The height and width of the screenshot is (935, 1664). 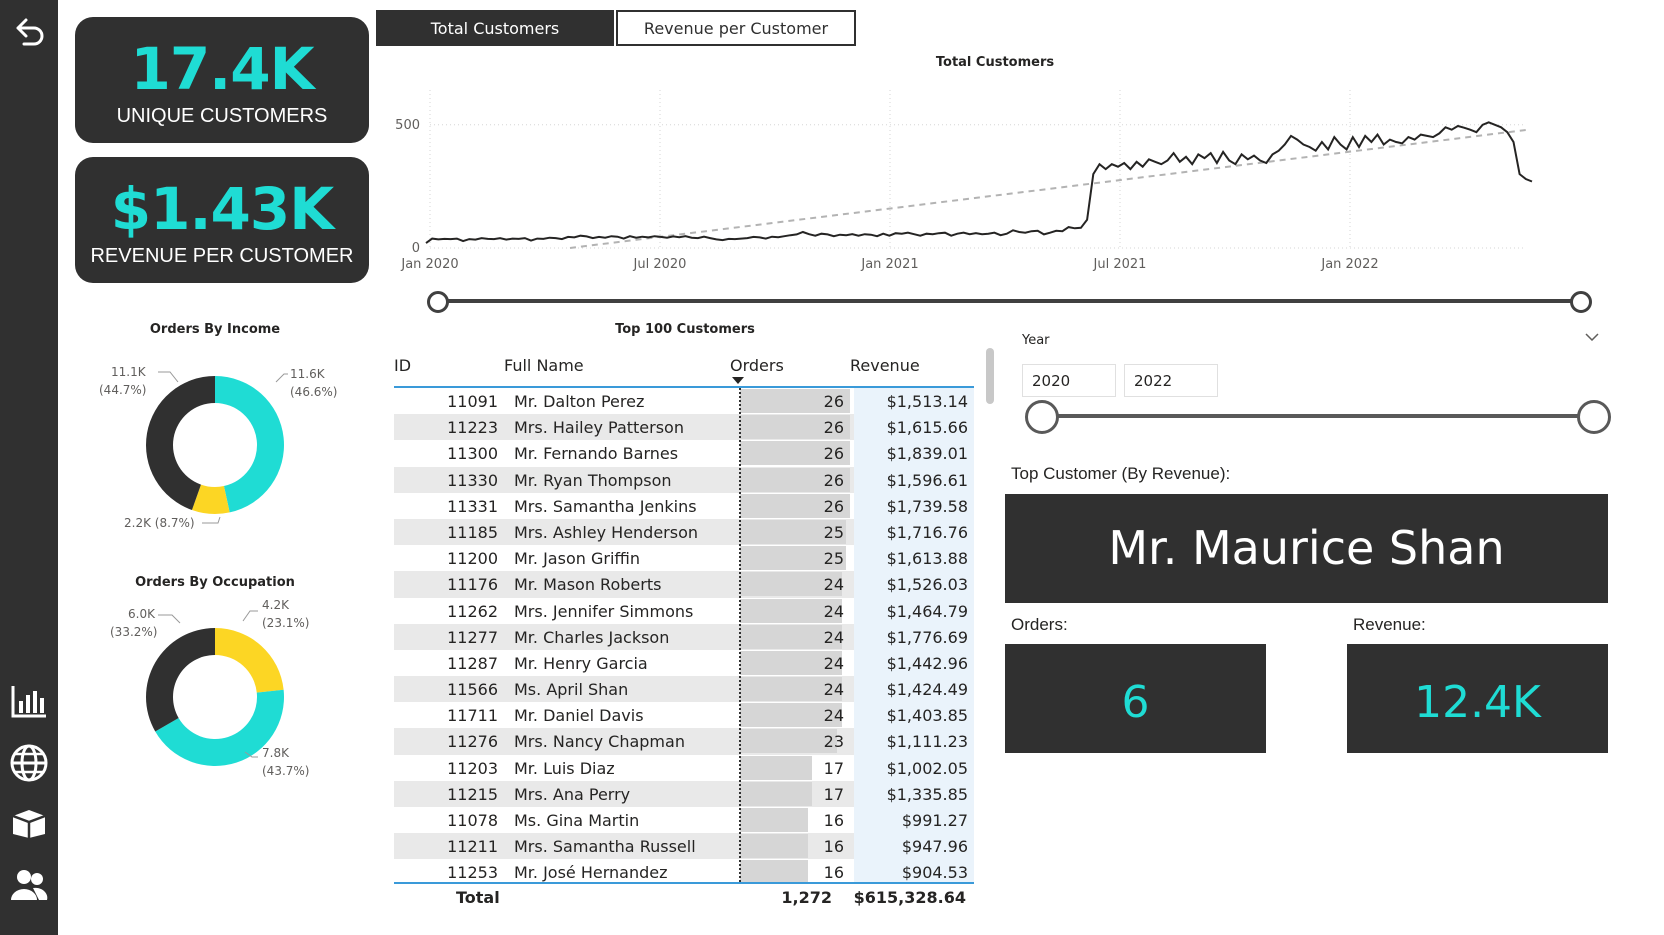 I want to click on cell-revenue: $1,002.05, so click(x=927, y=768).